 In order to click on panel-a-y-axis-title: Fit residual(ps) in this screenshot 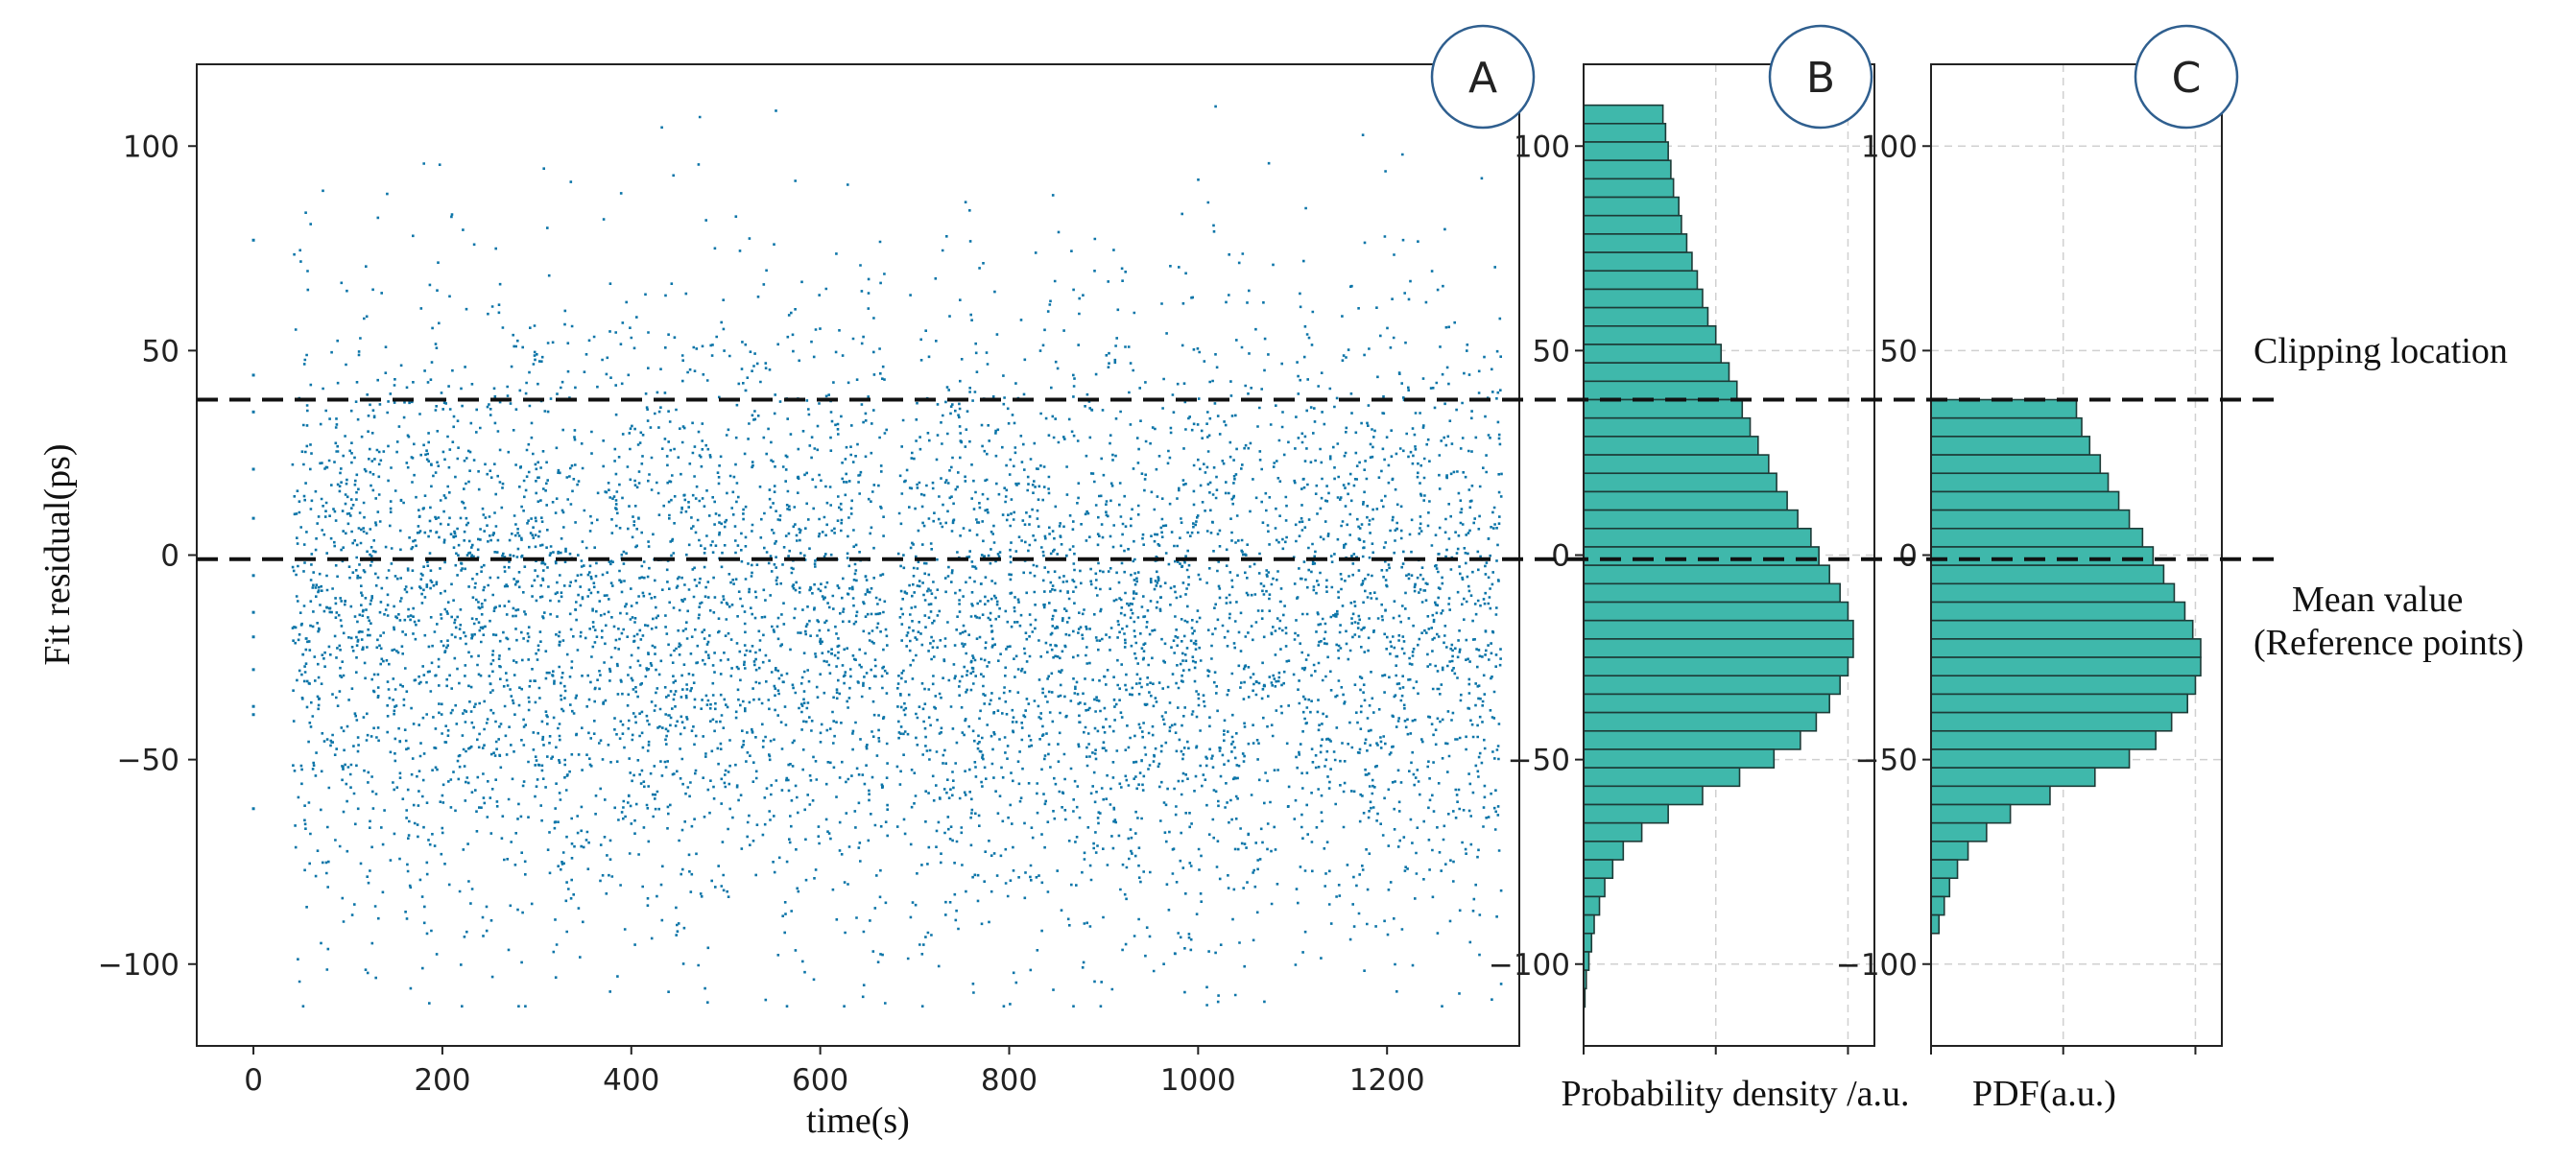, I will do `click(57, 554)`.